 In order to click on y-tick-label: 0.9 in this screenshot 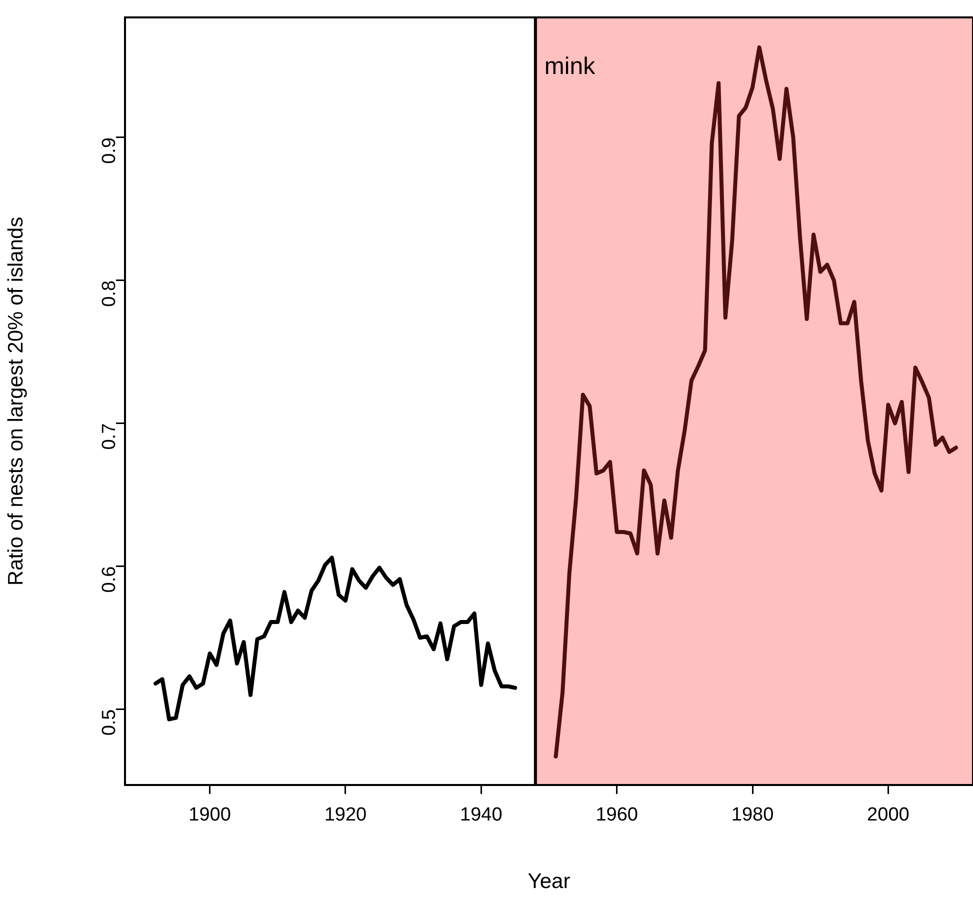, I will do `click(109, 150)`.